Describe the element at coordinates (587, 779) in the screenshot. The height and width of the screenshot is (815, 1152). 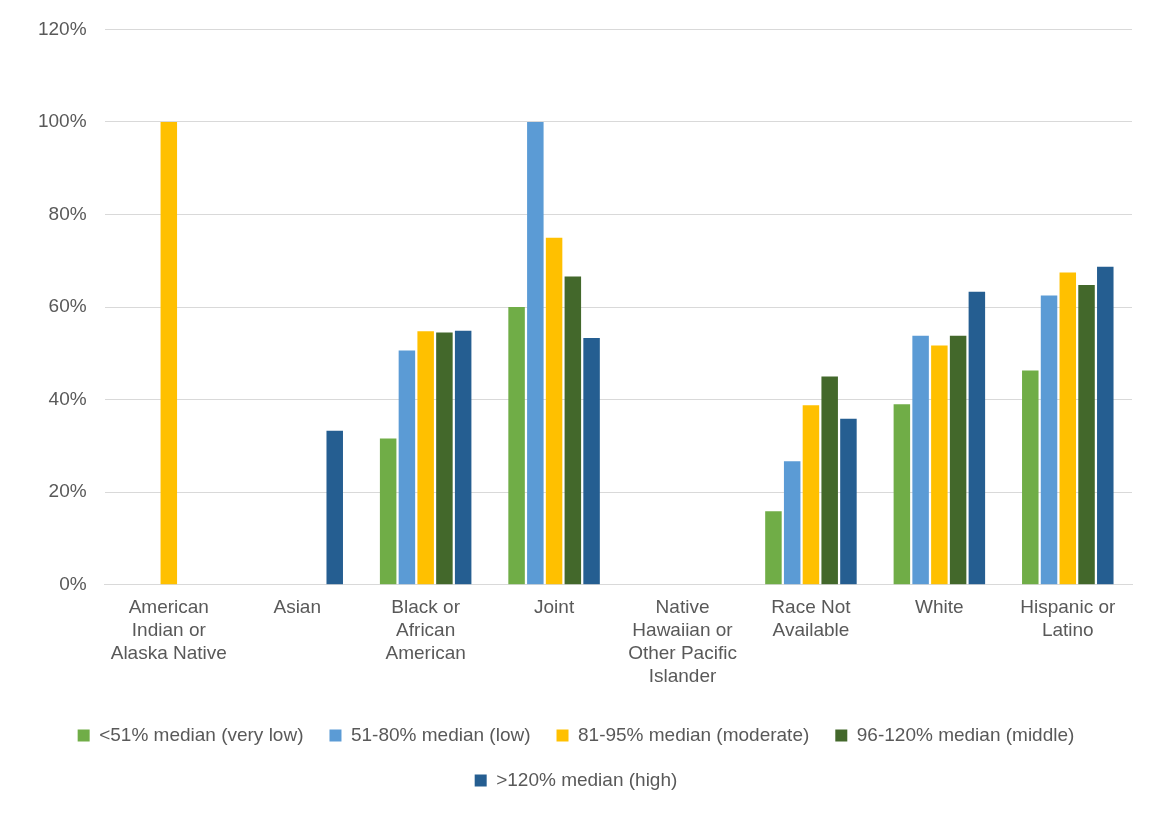
I see `legend-label: >120% median (high)` at that location.